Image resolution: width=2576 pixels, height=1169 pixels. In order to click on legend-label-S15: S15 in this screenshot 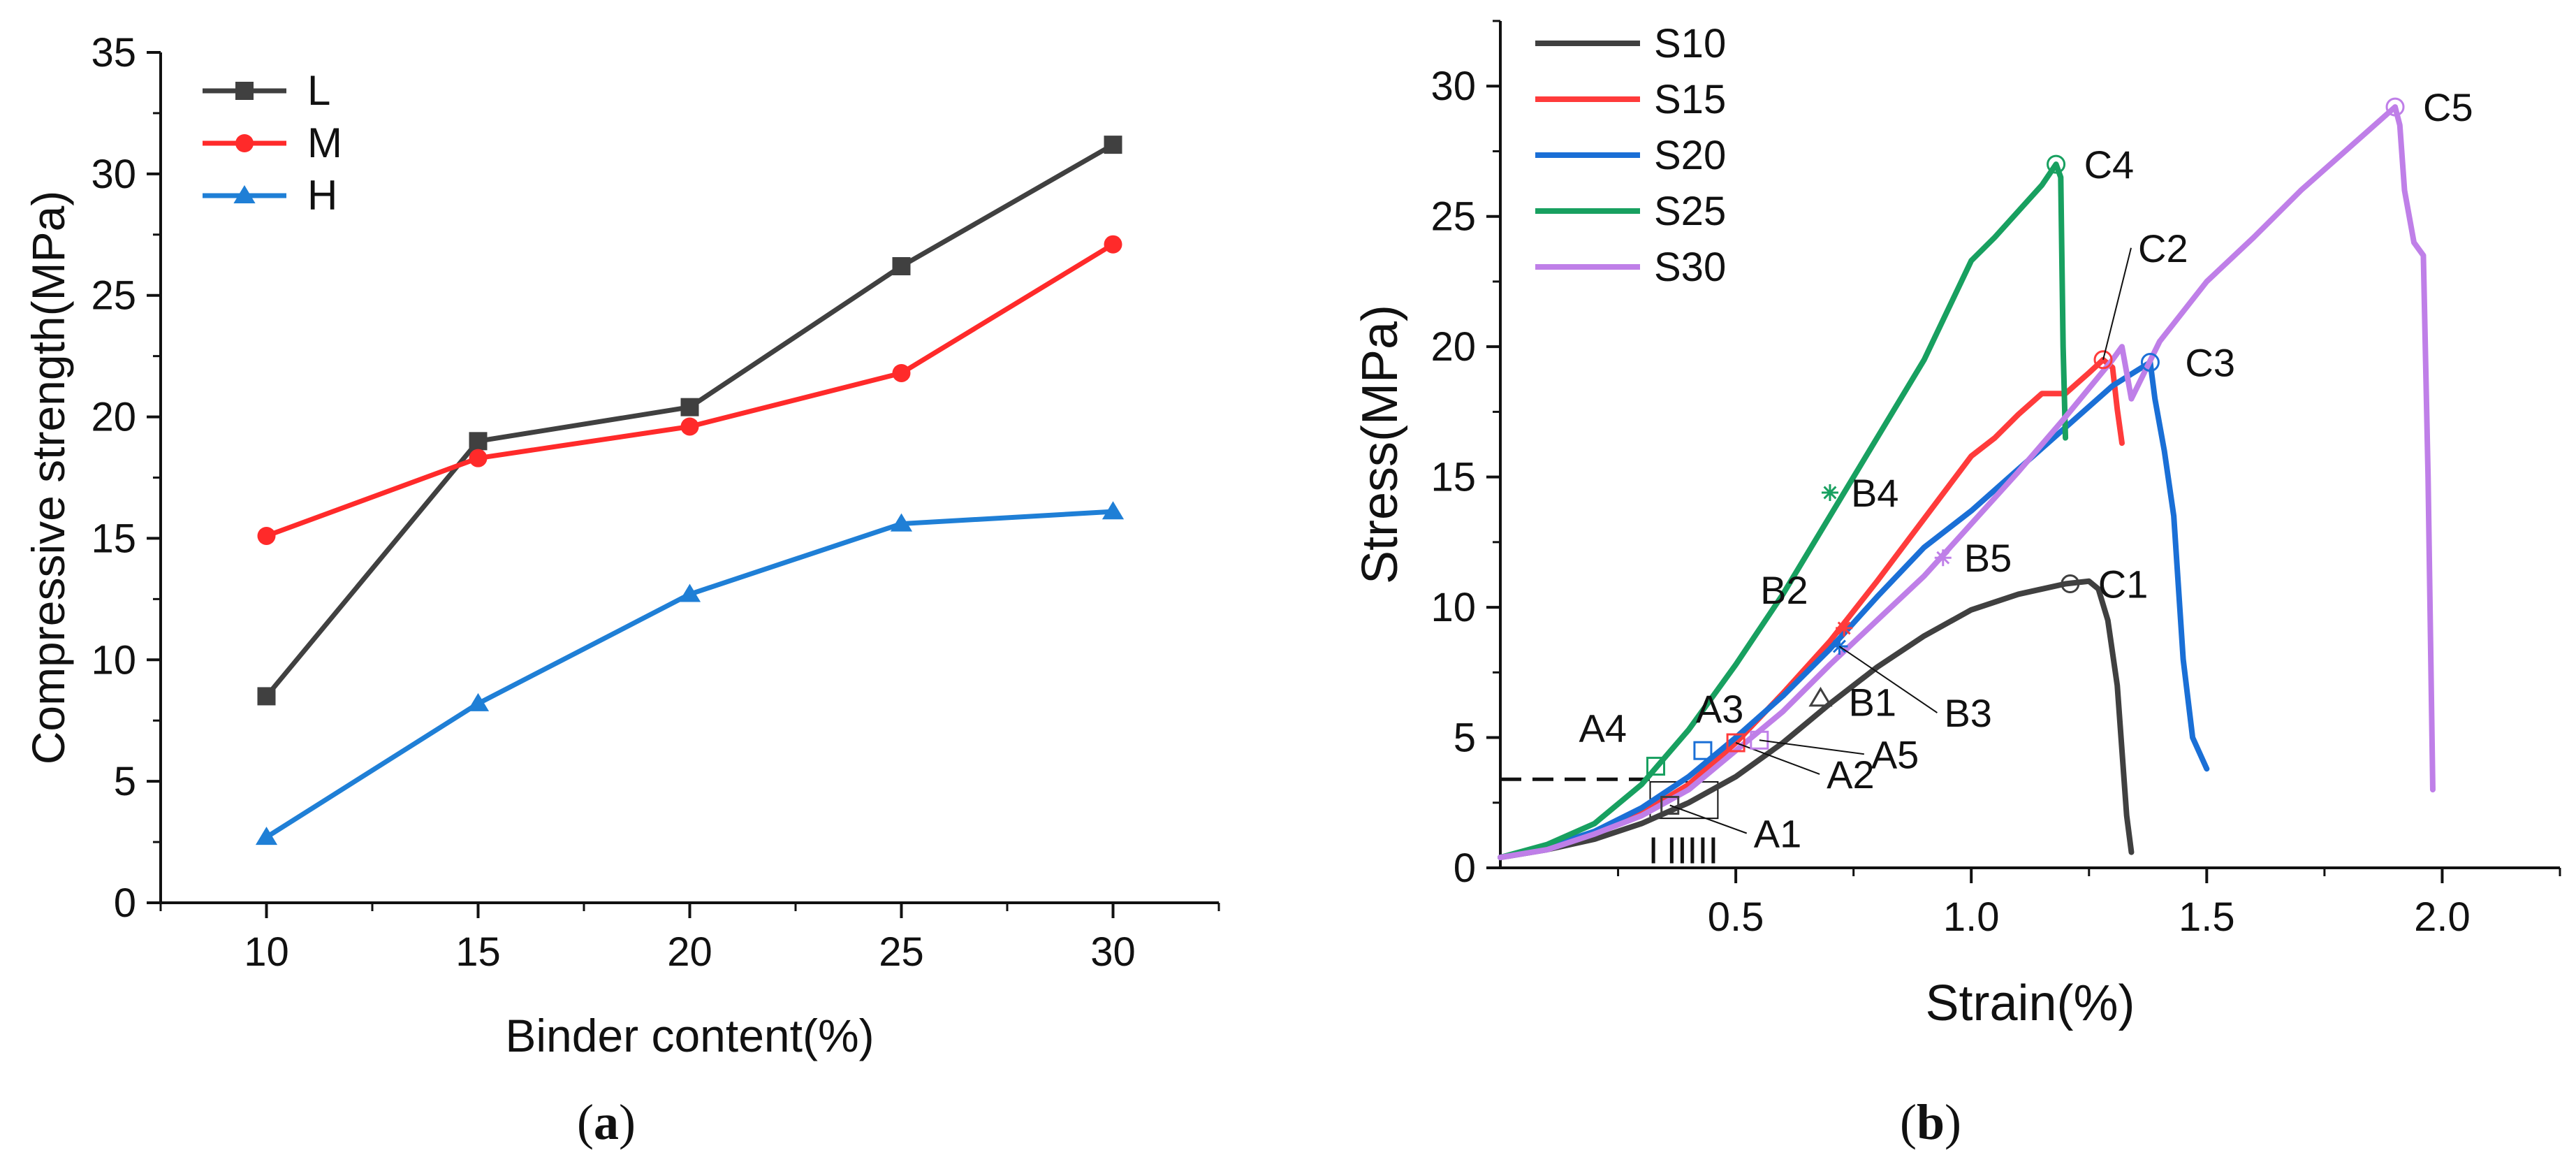, I will do `click(1690, 99)`.